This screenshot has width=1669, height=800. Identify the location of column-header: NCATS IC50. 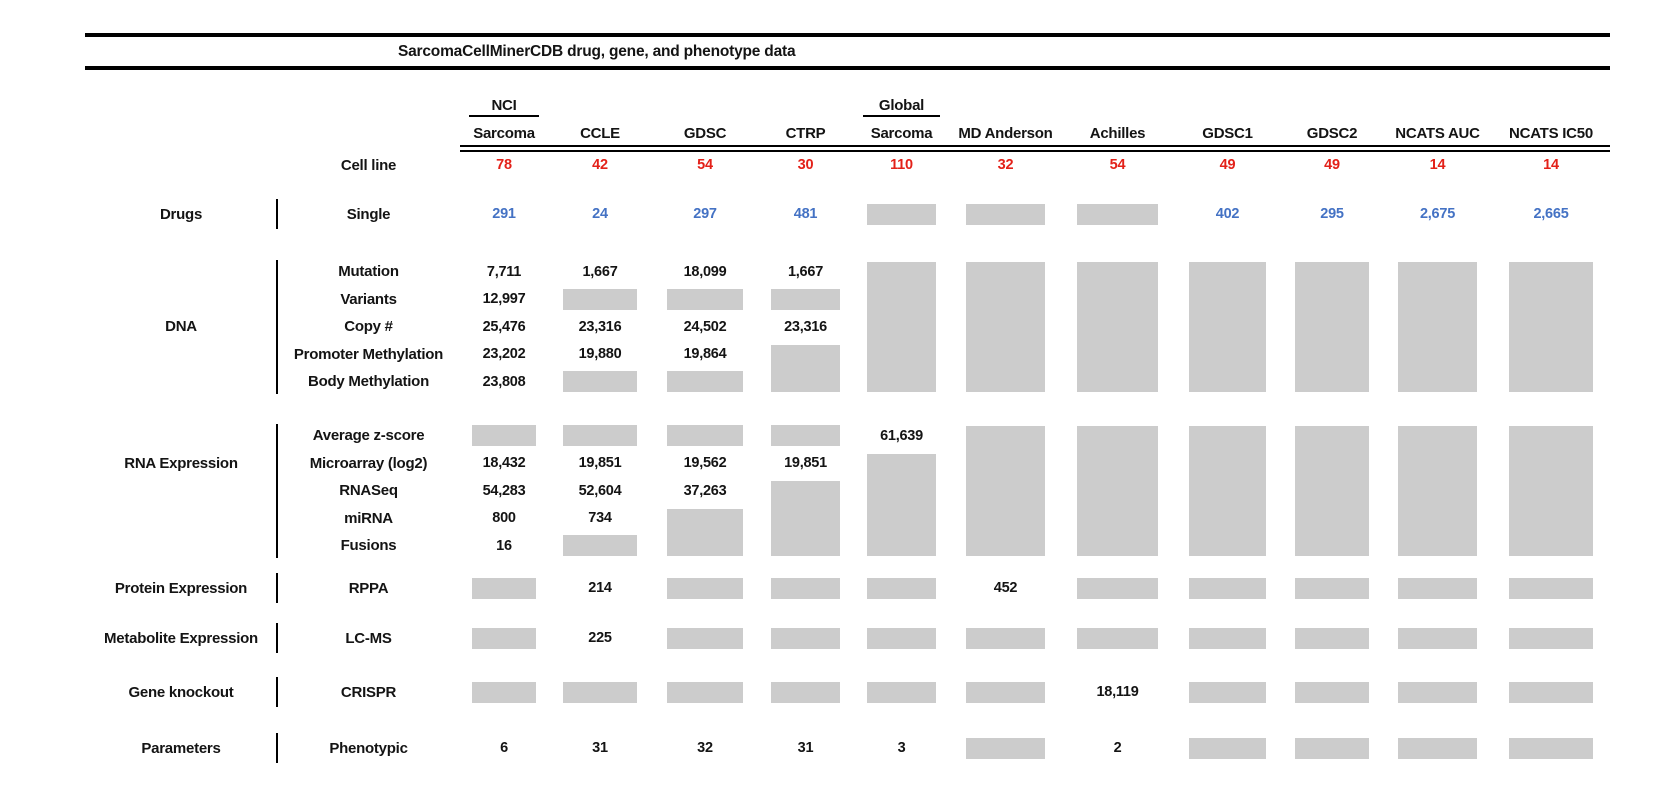
(1551, 133).